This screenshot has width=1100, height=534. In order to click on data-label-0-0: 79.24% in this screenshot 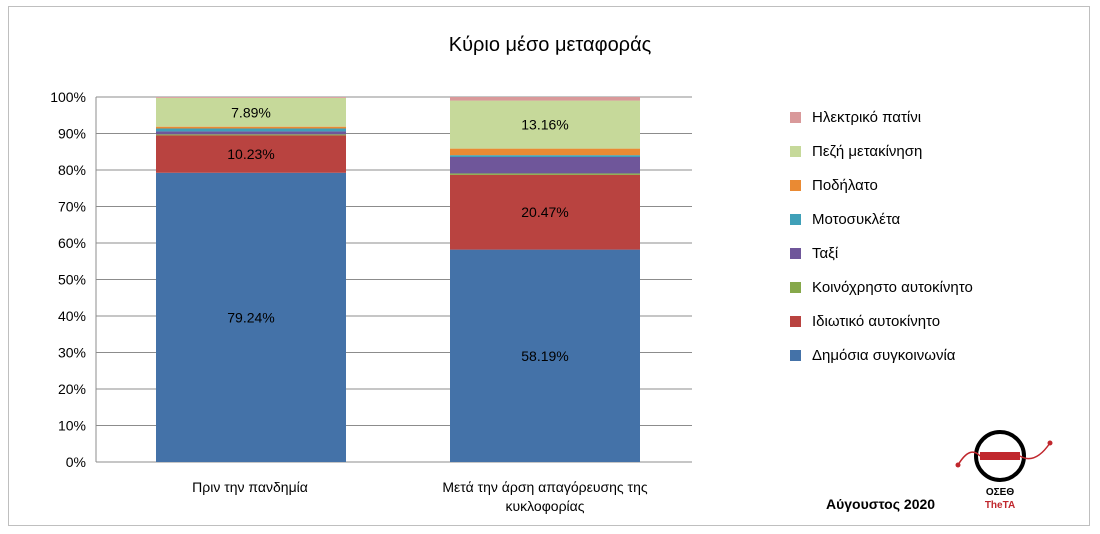, I will do `click(250, 317)`.